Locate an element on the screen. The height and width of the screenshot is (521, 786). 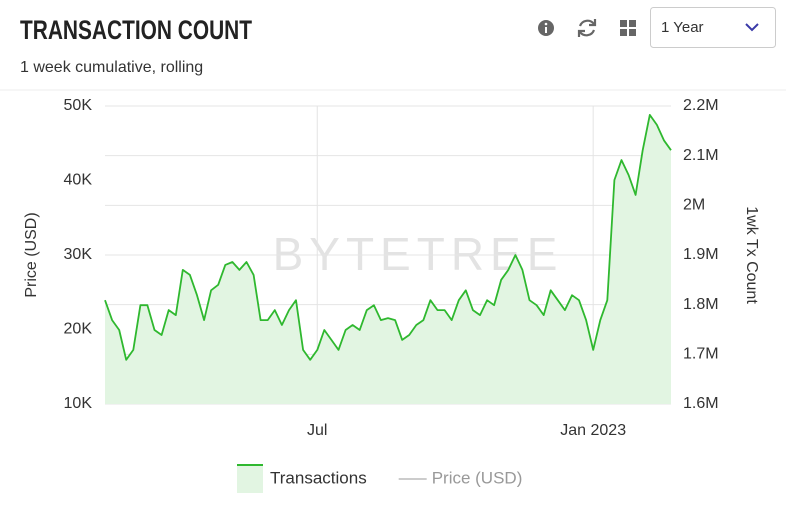
y2-tick-label: 1.9M is located at coordinates (701, 254).